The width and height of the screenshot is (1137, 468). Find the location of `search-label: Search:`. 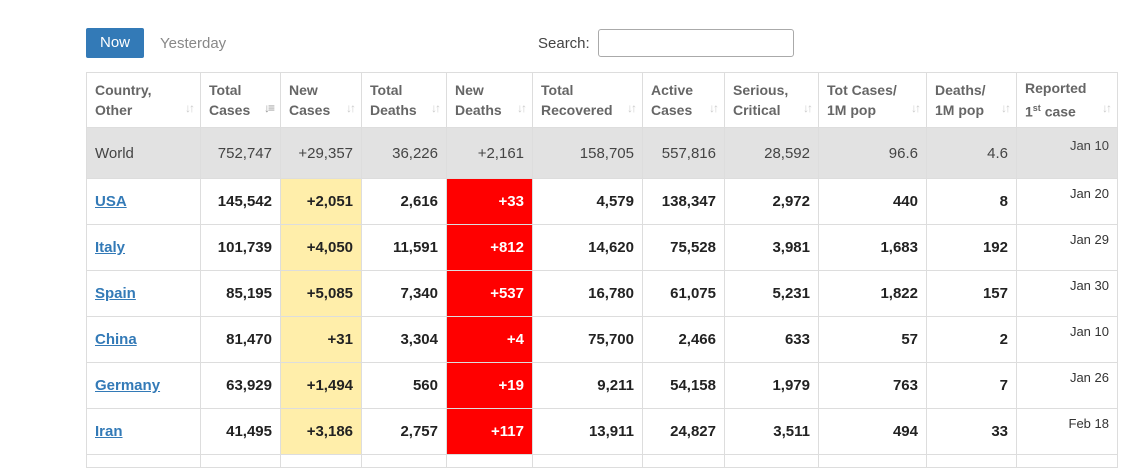

search-label: Search: is located at coordinates (564, 43).